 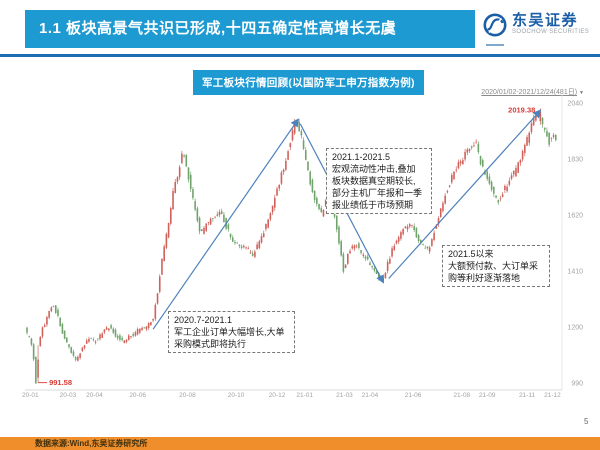 I want to click on peak-price-label: 2019.38, so click(x=521, y=109).